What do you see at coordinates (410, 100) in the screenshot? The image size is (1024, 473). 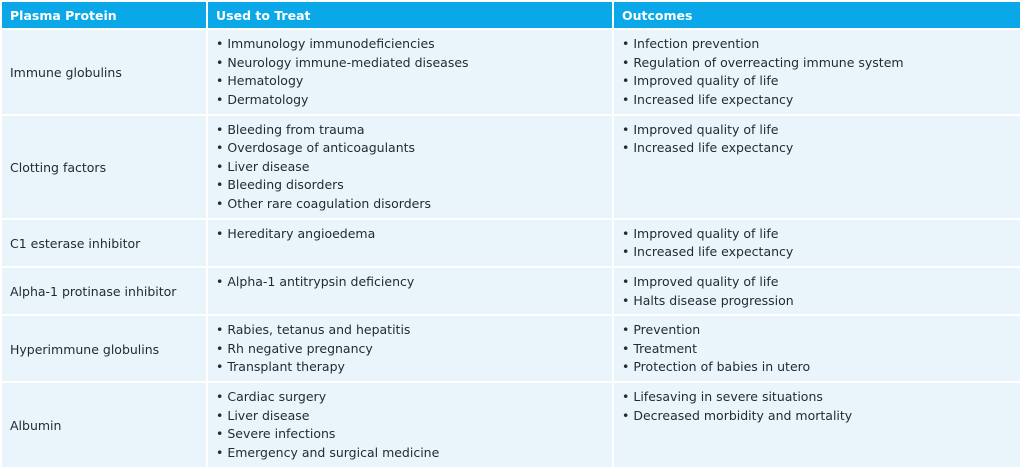 I see `list-item: Dermatology` at bounding box center [410, 100].